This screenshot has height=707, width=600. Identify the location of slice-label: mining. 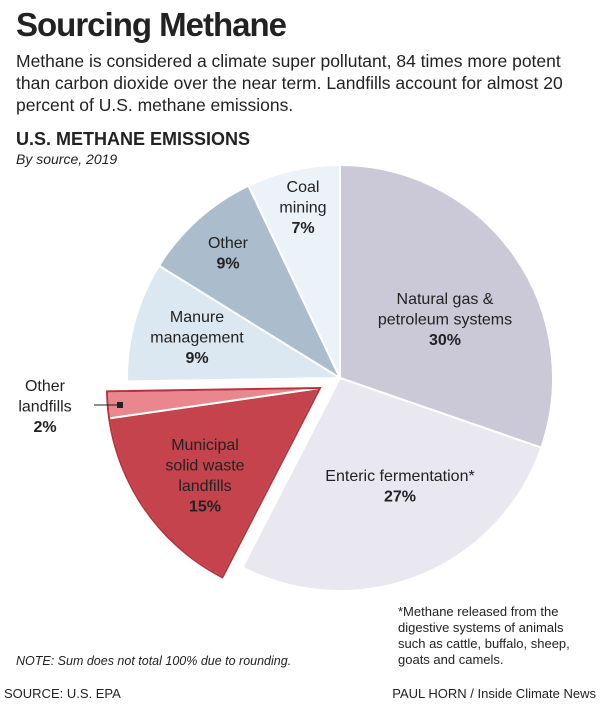
(302, 208).